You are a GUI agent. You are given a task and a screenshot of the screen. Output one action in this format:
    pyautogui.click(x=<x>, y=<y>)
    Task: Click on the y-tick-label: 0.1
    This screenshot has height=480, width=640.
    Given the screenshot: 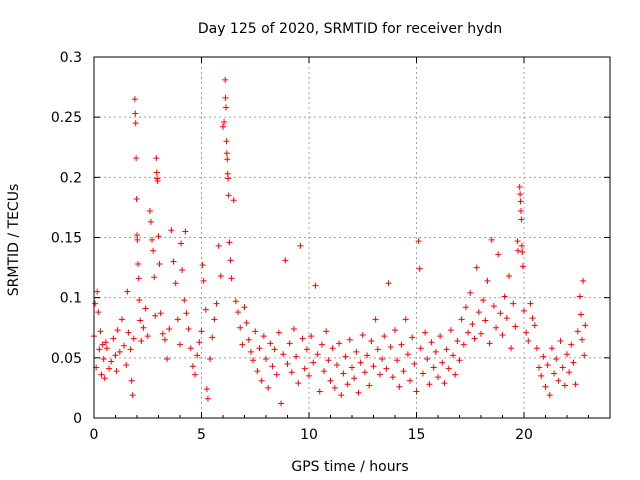 What is the action you would take?
    pyautogui.click(x=71, y=299)
    